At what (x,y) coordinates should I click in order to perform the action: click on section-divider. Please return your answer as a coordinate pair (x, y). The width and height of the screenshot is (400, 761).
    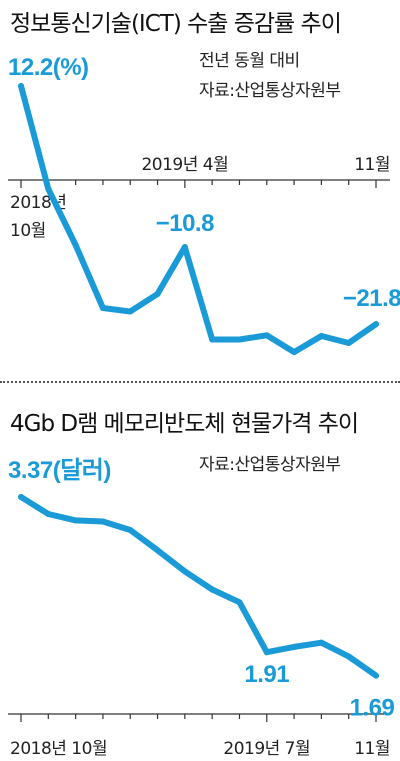
    Looking at the image, I should click on (200, 382).